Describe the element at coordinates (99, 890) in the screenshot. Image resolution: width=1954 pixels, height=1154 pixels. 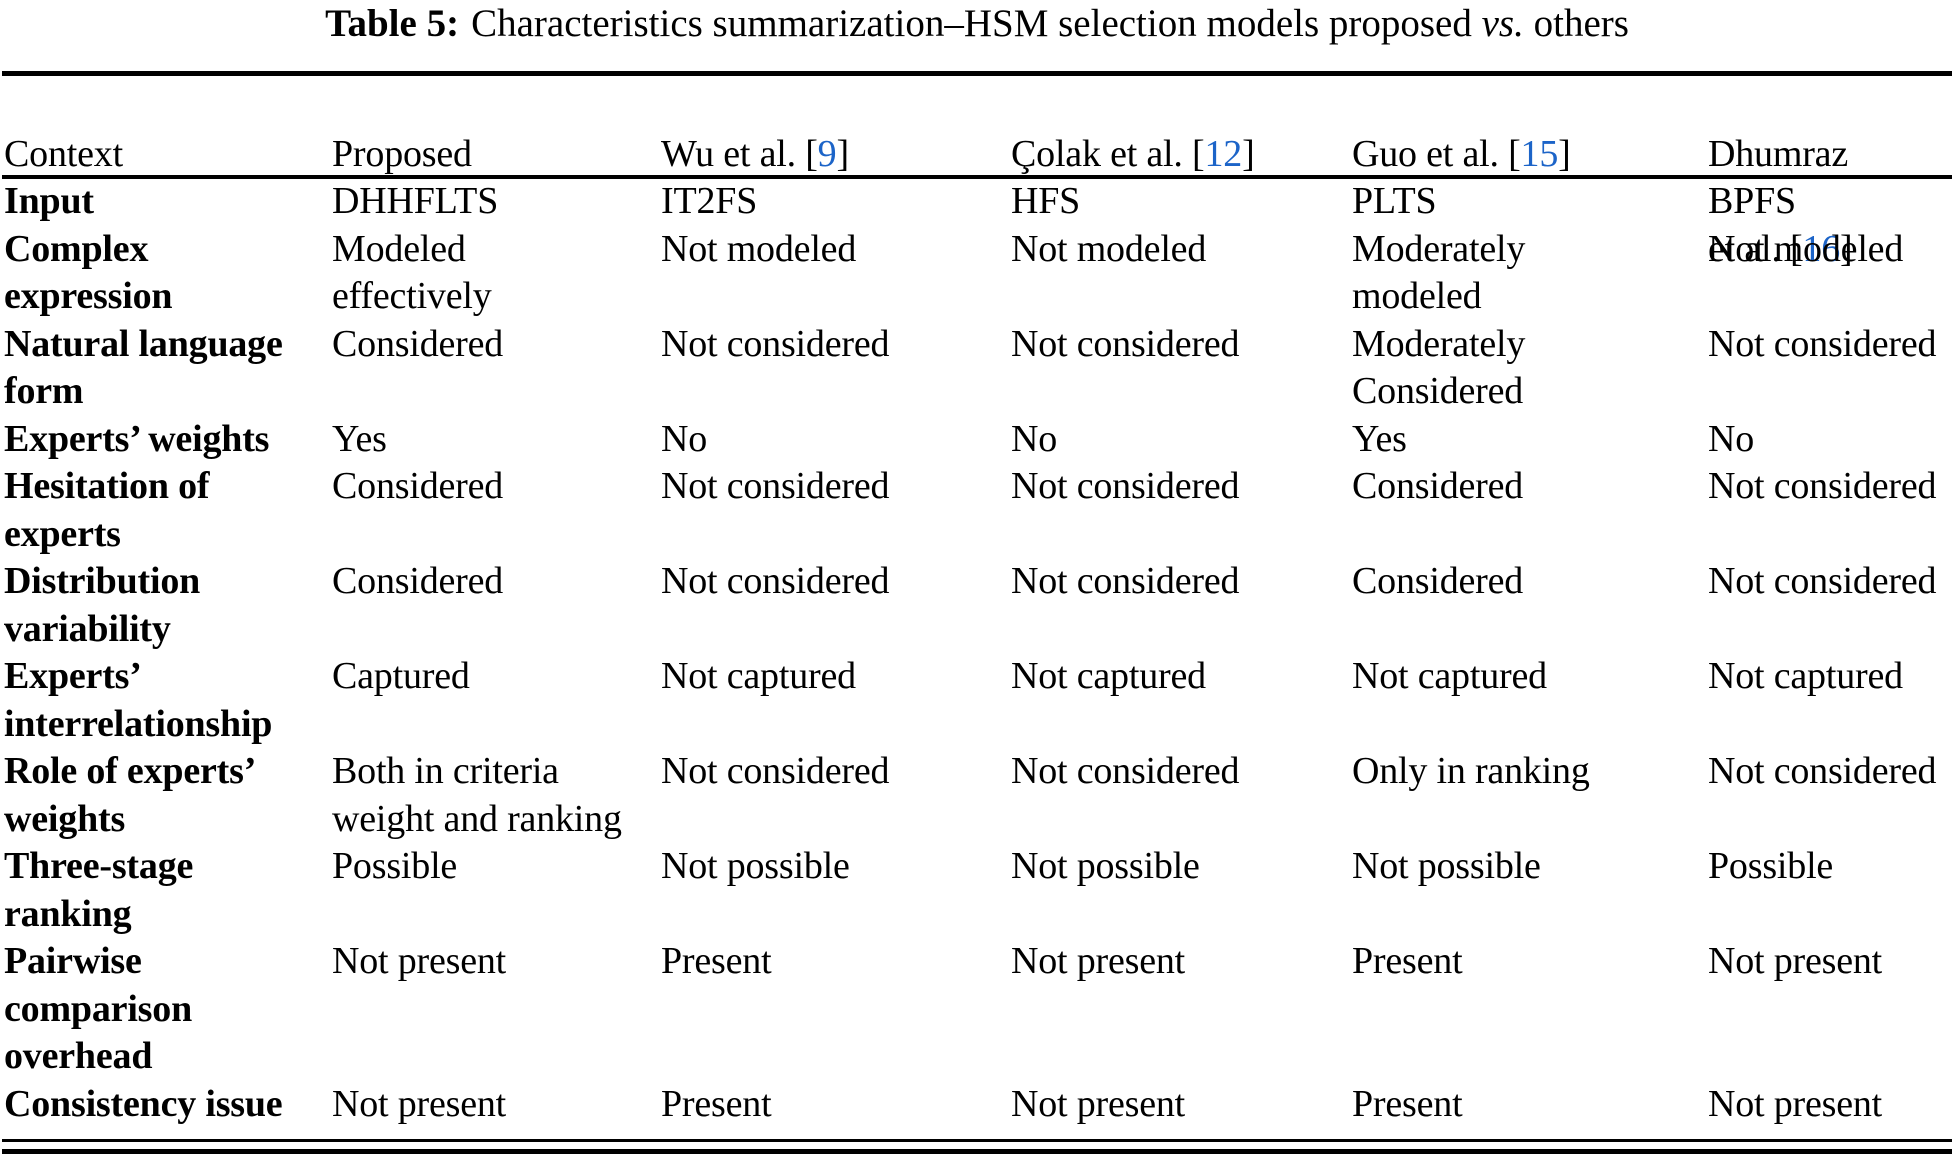
I see `row-header-cell: Three-stage ranking` at that location.